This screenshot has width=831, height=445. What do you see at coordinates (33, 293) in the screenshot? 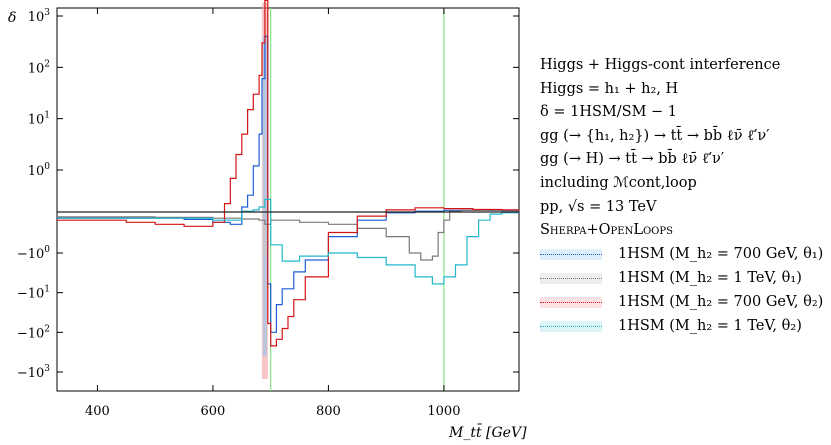
I see `y-tick-label: −101` at bounding box center [33, 293].